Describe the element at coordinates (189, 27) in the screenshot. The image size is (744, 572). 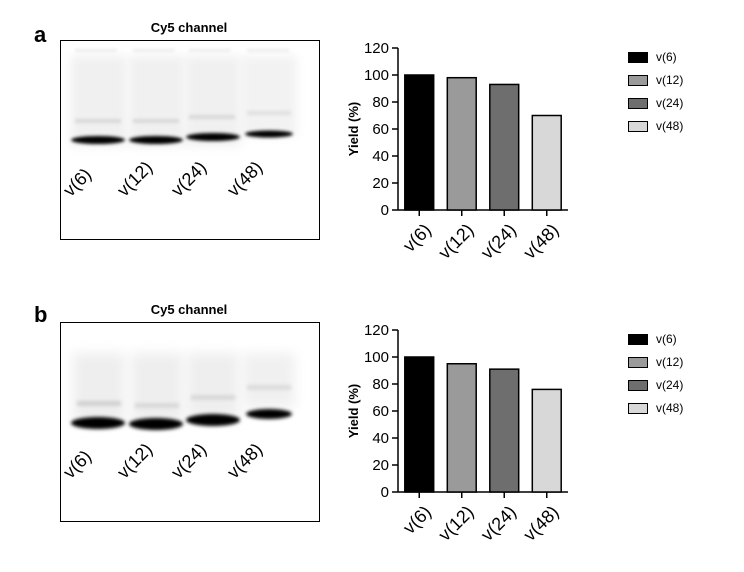
I see `gel-title-a: Cy5 channel` at that location.